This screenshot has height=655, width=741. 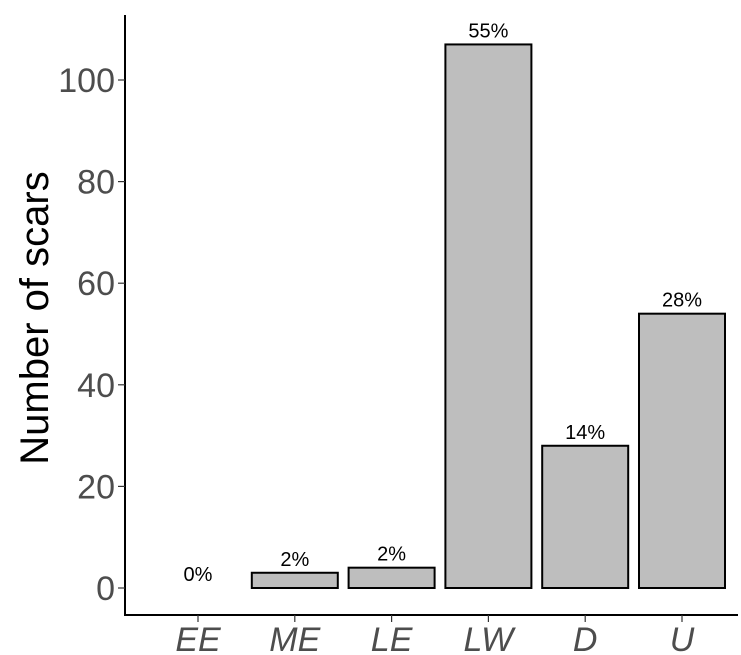 What do you see at coordinates (585, 638) in the screenshot?
I see `x-tick-label-d: D` at bounding box center [585, 638].